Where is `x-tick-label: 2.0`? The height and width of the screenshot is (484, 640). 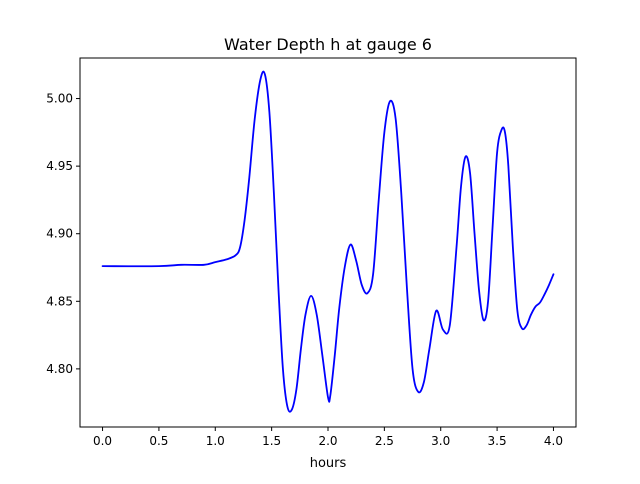 x-tick-label: 2.0 is located at coordinates (327, 441).